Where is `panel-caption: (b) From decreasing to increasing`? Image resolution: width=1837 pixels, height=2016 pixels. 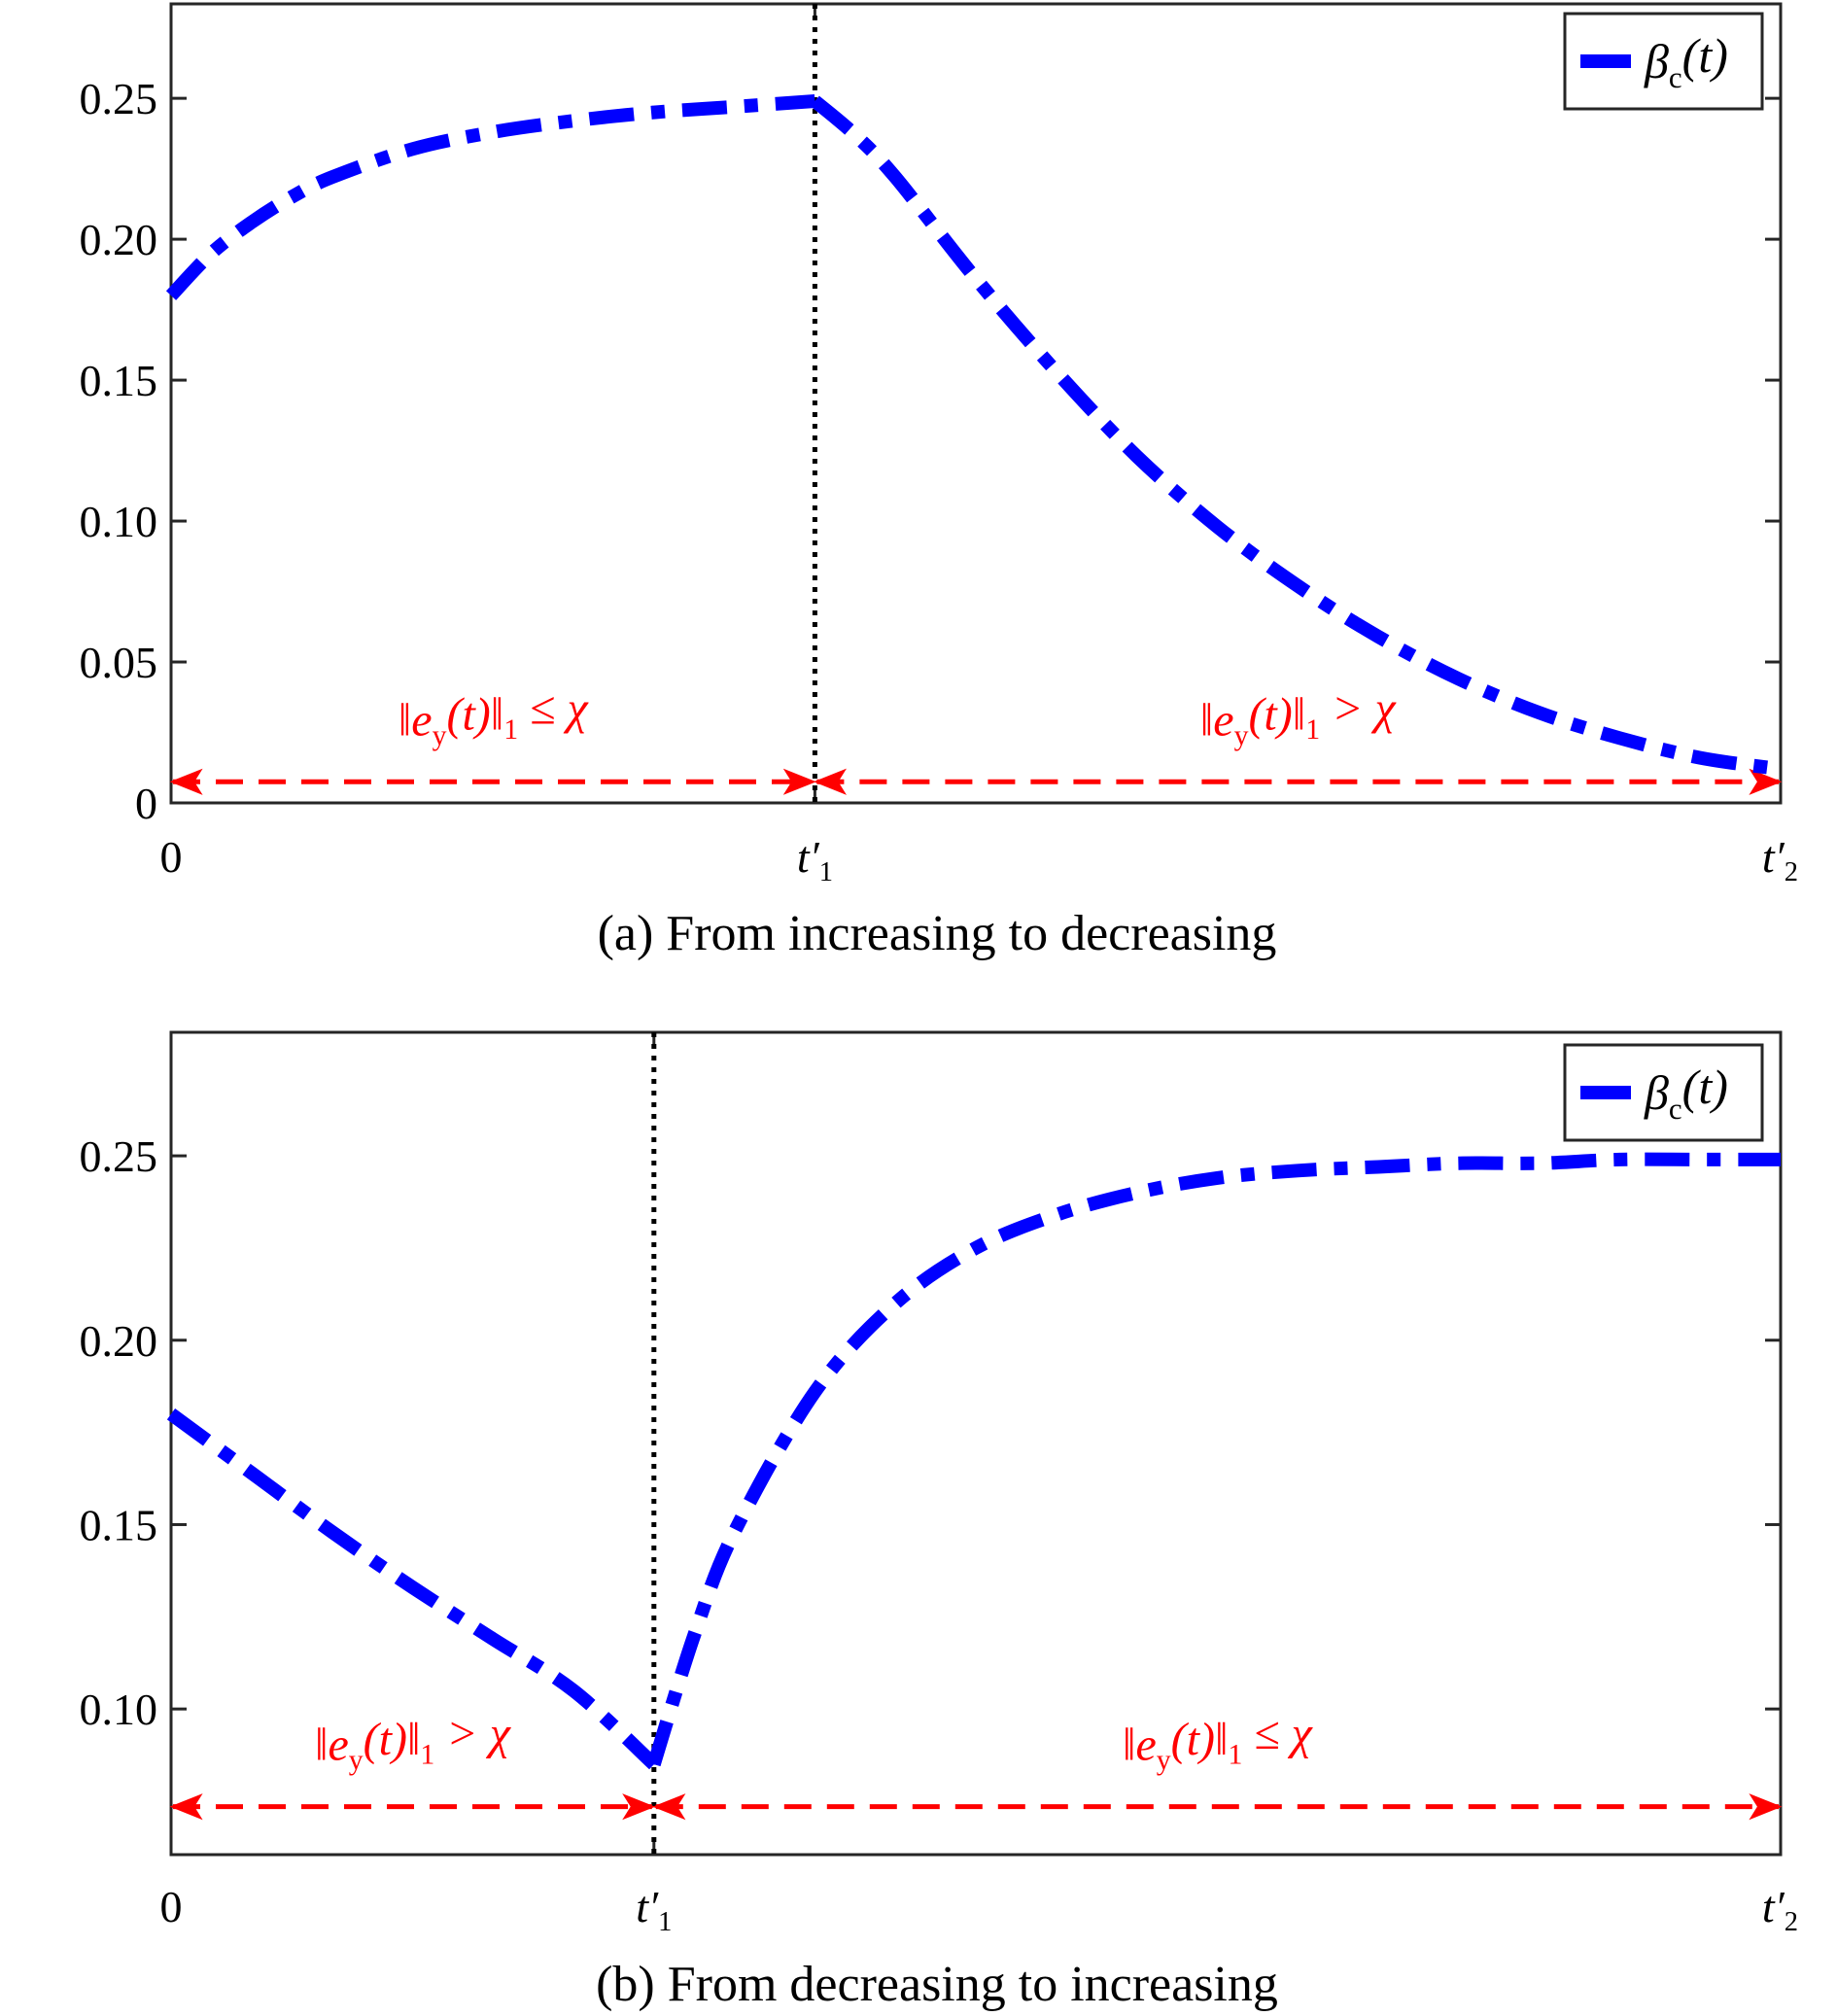
panel-caption: (b) From decreasing to increasing is located at coordinates (937, 1984).